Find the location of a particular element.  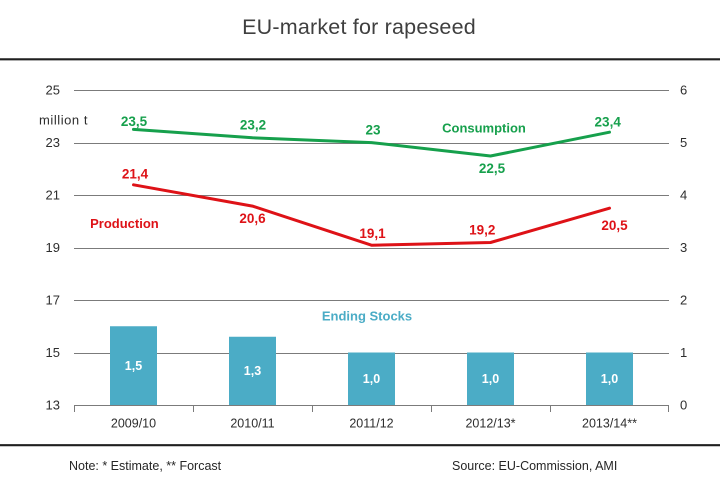

svg-text: 19,1 is located at coordinates (372, 233).